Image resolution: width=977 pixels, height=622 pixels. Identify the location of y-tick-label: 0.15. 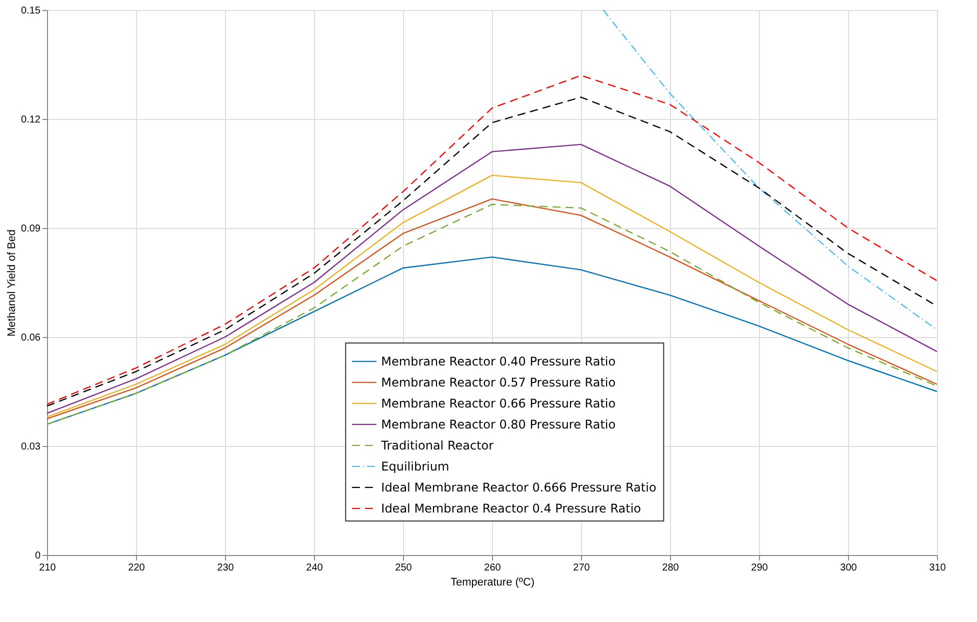
(31, 11).